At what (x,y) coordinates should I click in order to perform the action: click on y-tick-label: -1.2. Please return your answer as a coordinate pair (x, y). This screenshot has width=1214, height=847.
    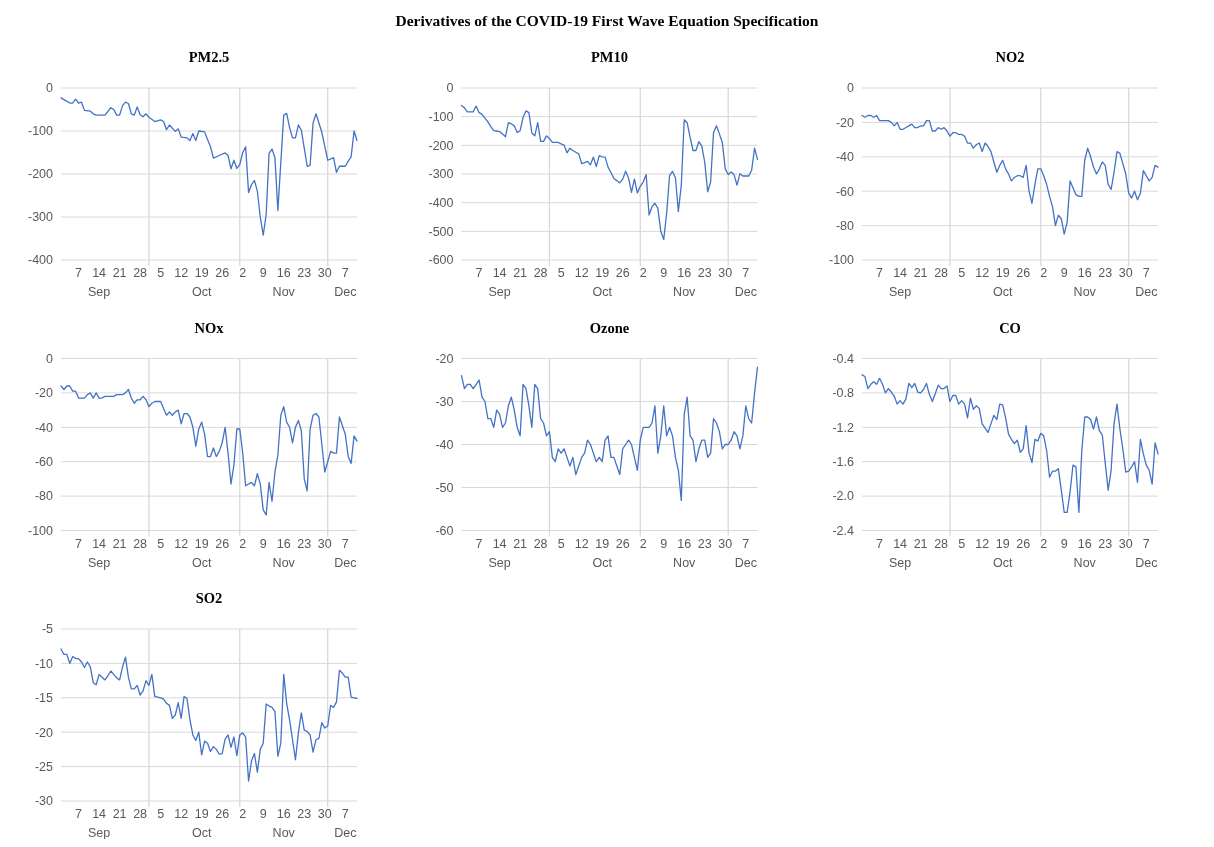
    Looking at the image, I should click on (843, 427).